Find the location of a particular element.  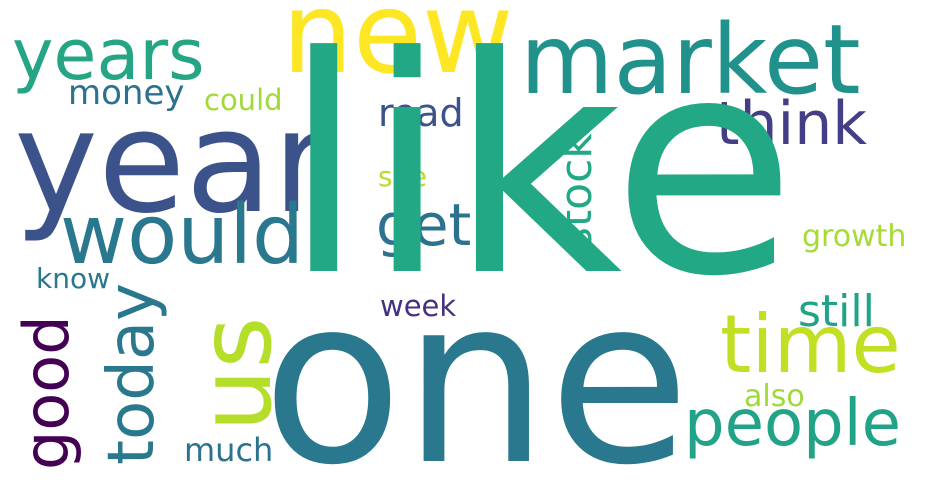

word-could: could is located at coordinates (243, 100).